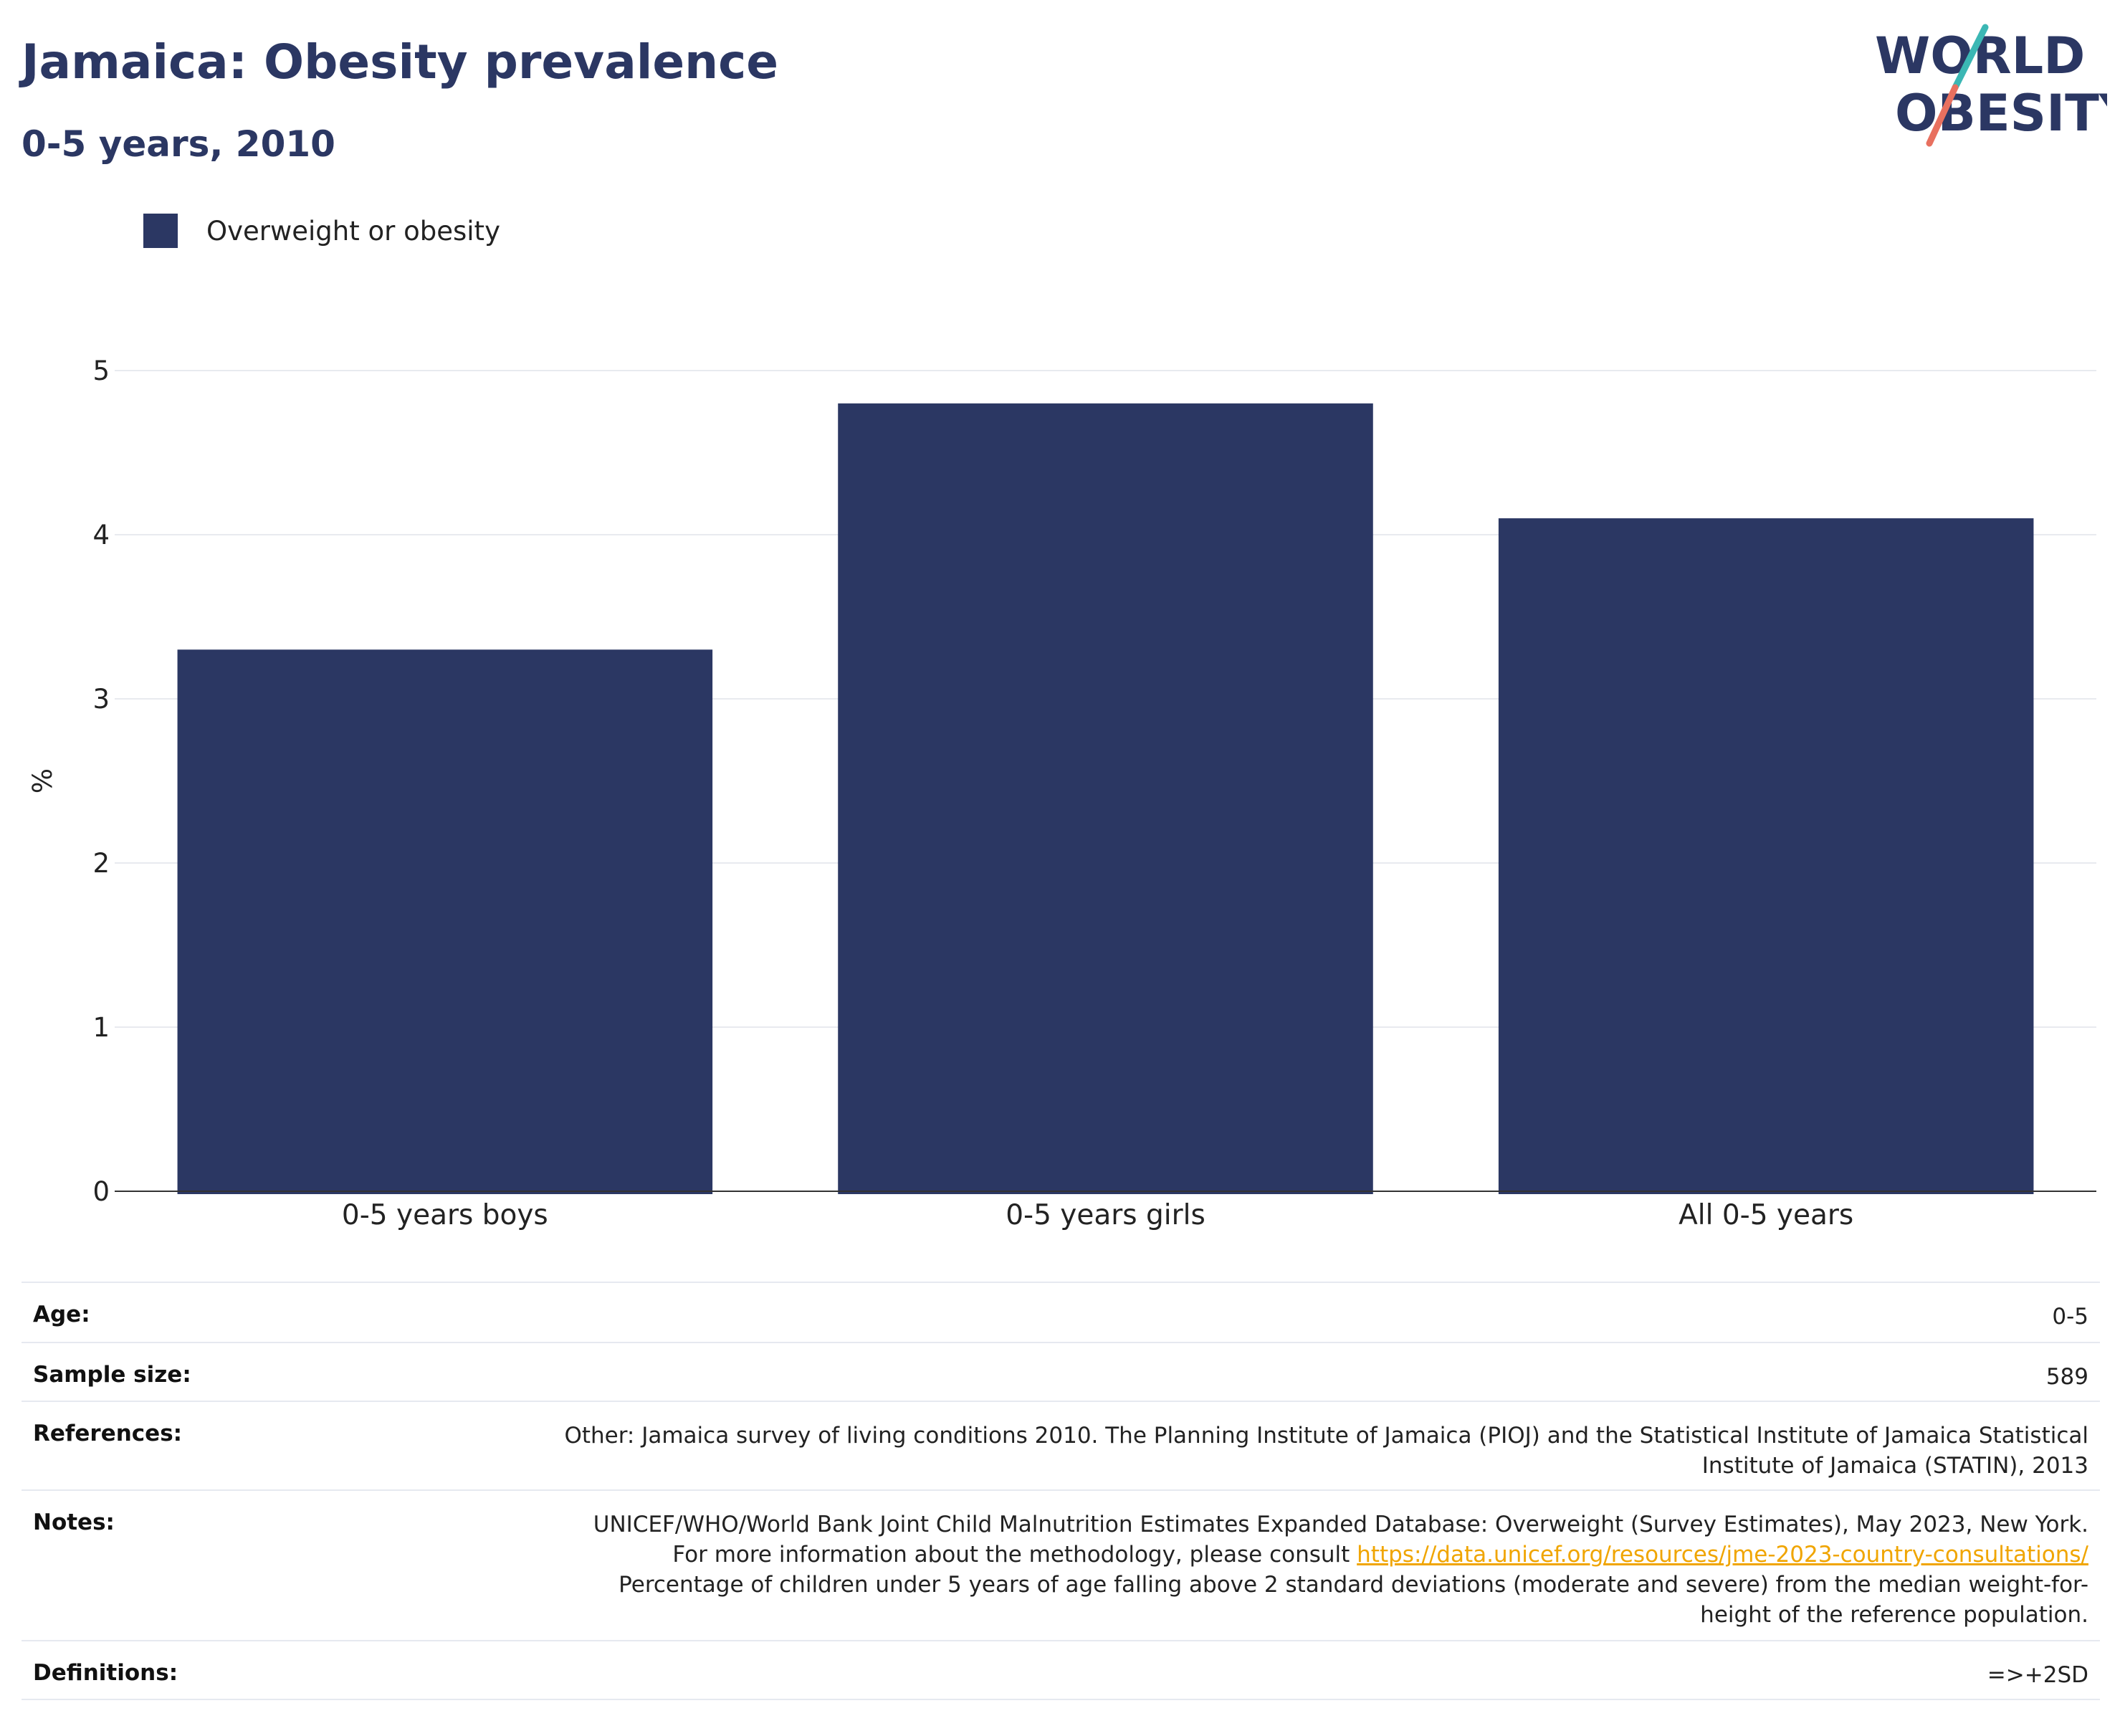 Image resolution: width=2120 pixels, height=1736 pixels. Describe the element at coordinates (1061, 1670) in the screenshot. I see `info-row-definitions: Definitions: =>+2SD` at that location.